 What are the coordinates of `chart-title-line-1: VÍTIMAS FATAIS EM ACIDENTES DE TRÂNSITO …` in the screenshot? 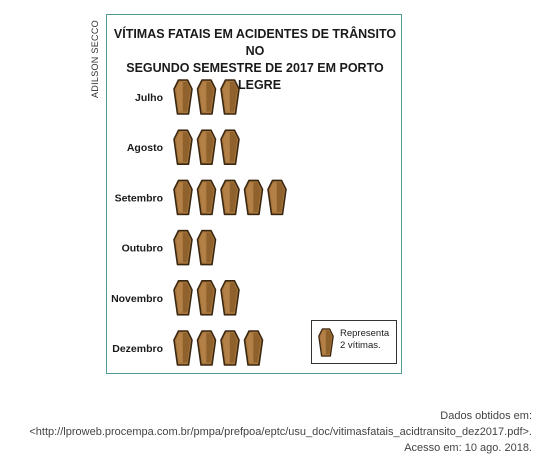 It's located at (255, 42).